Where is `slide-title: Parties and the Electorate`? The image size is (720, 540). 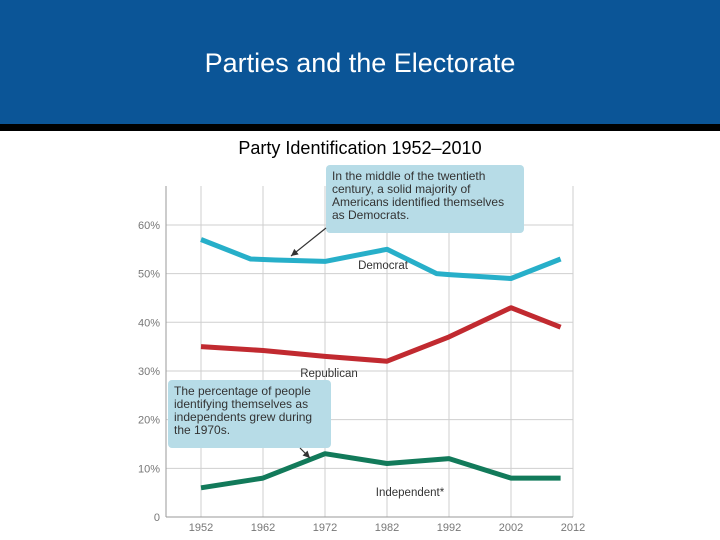 slide-title: Parties and the Electorate is located at coordinates (360, 63).